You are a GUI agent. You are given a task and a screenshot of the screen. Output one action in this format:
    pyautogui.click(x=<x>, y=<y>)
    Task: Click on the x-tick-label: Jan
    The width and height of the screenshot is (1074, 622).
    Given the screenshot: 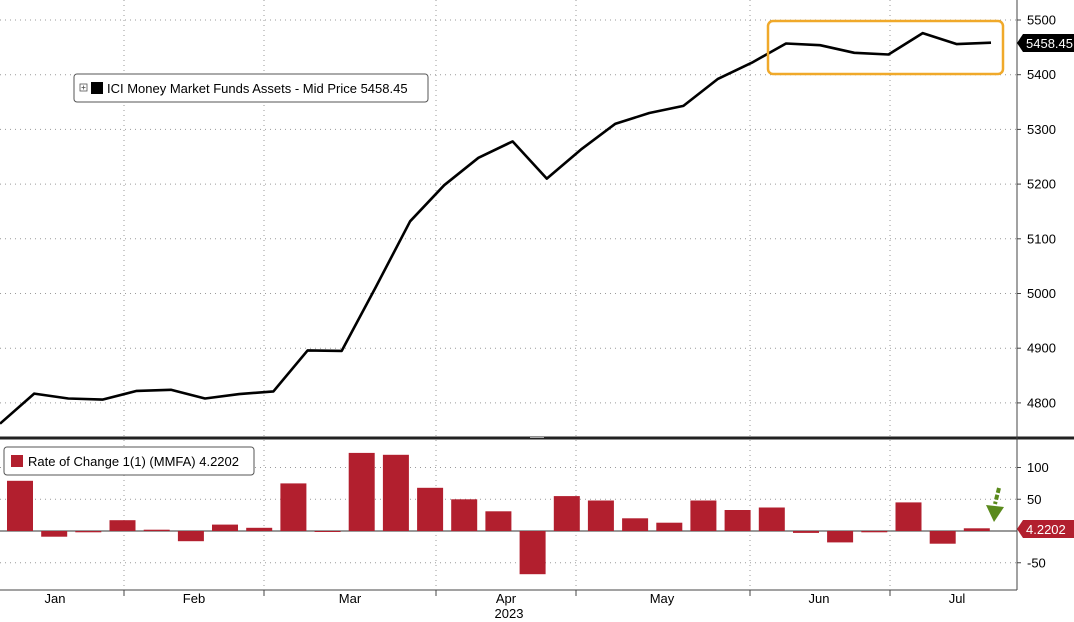 What is the action you would take?
    pyautogui.click(x=55, y=598)
    